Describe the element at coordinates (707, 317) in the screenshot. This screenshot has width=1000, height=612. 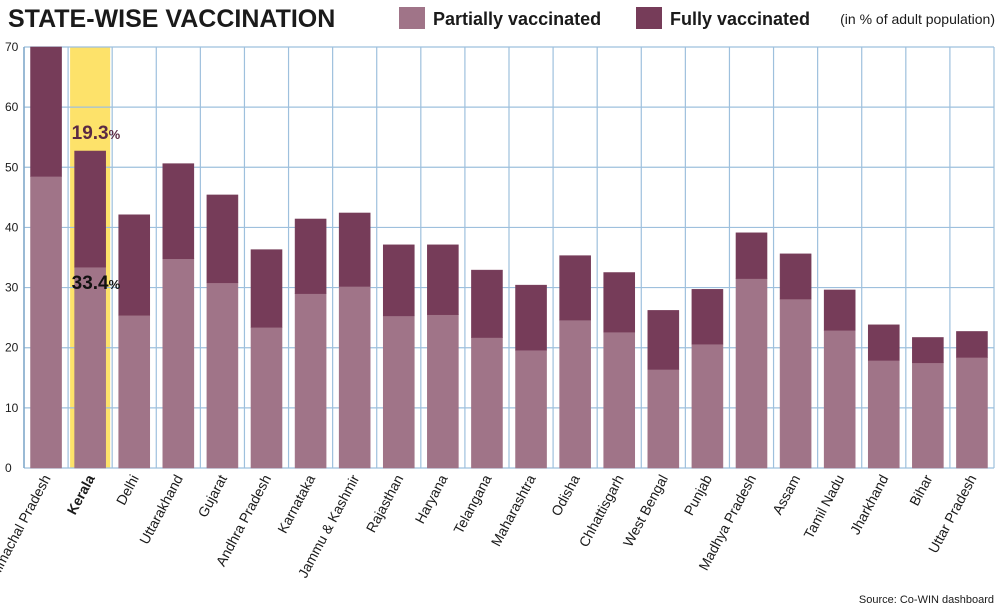
I see `bar-punjab-fully` at that location.